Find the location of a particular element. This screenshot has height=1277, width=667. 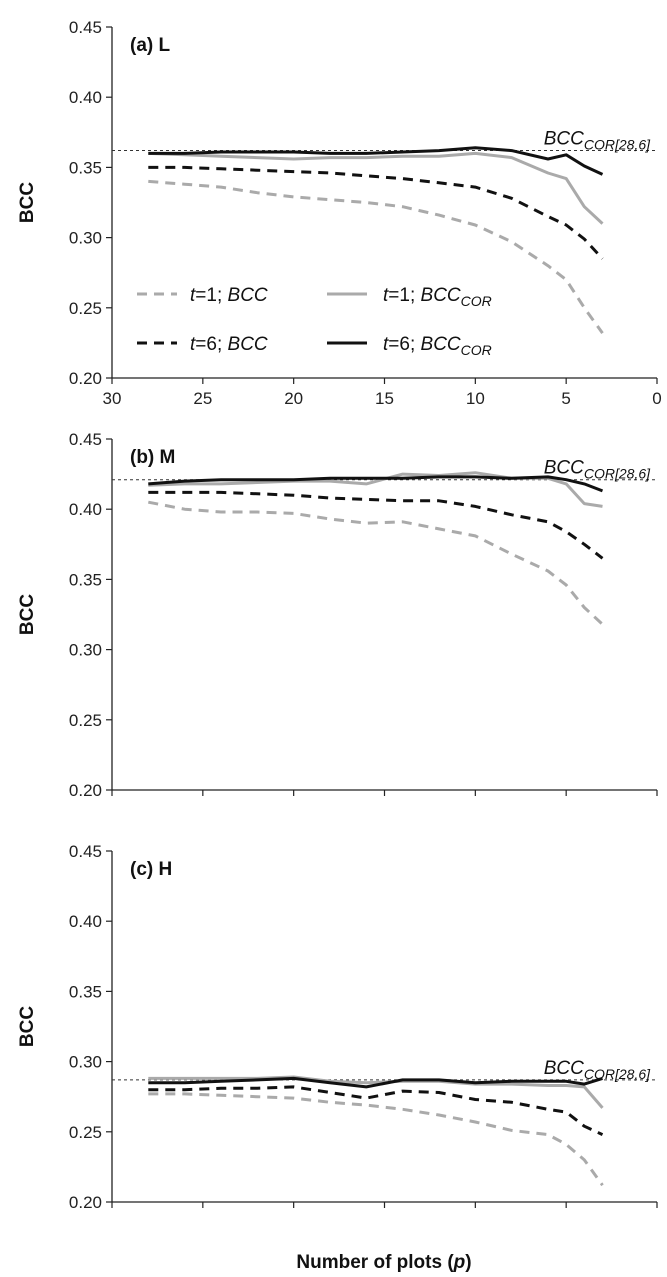

legend: t=1; BCC t=1; BCCCOR t=6; BCC t=6; BCCCOR is located at coordinates (314, 321).